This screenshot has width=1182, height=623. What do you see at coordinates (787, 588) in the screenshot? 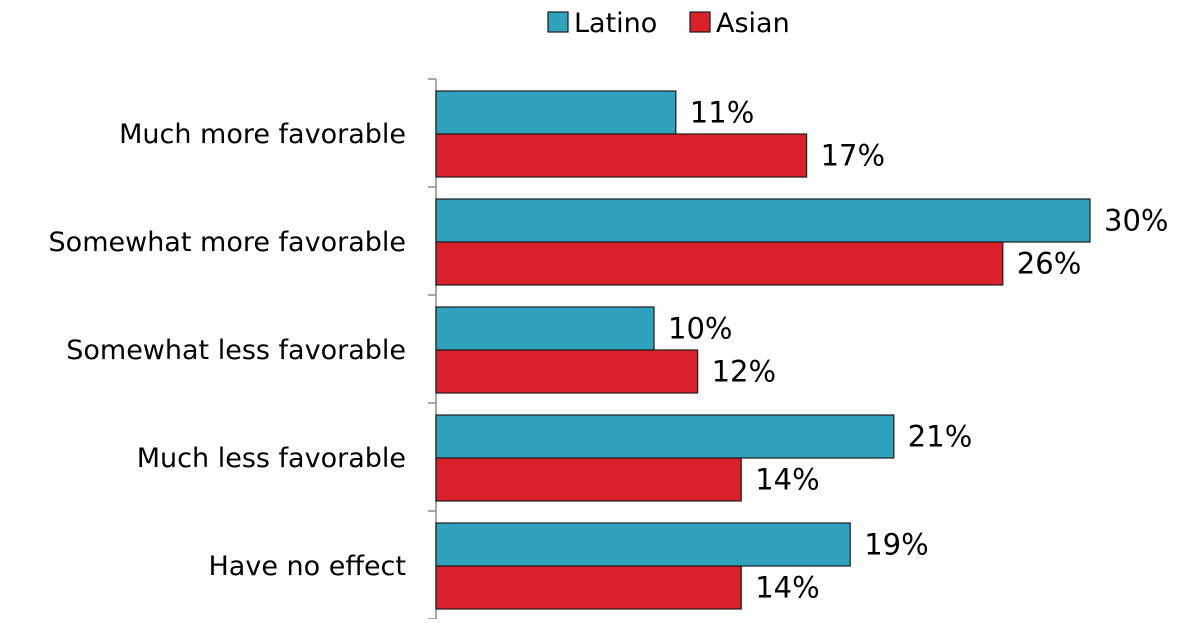
I see `value-label-asian-4: 14%` at bounding box center [787, 588].